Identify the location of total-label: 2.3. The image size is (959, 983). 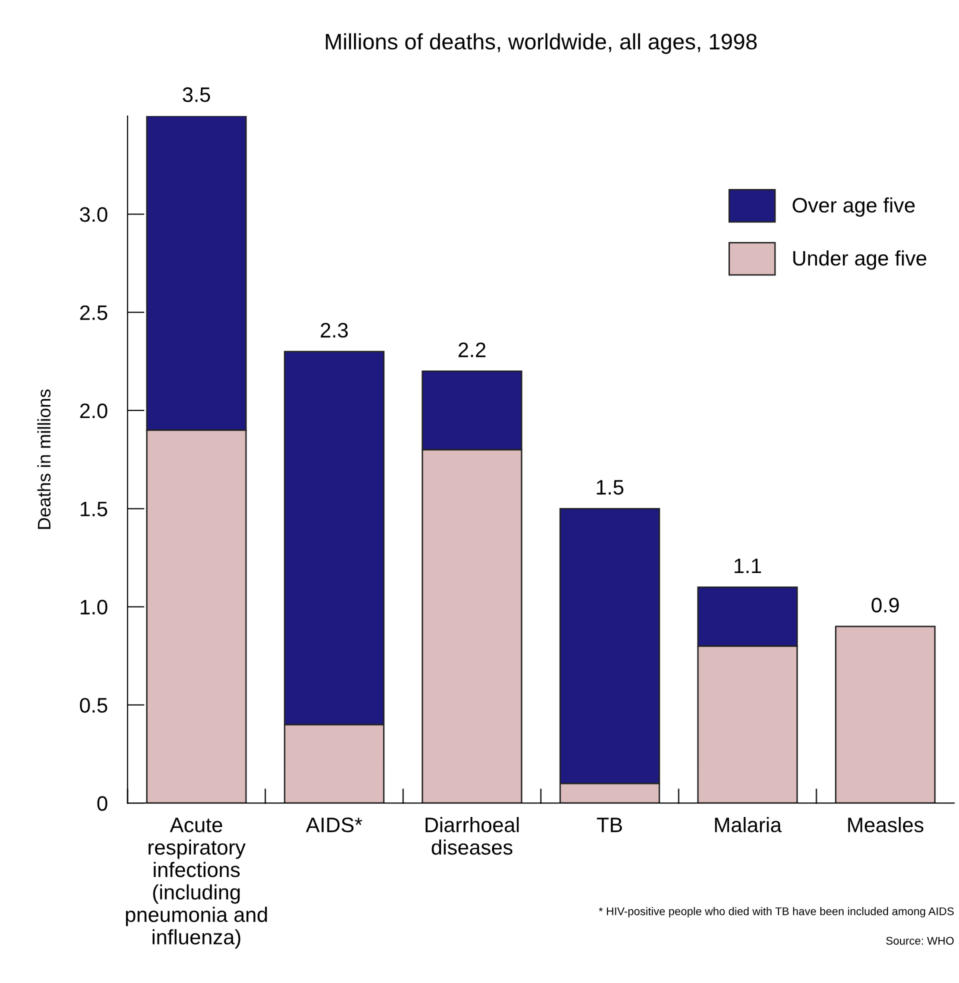
(334, 330).